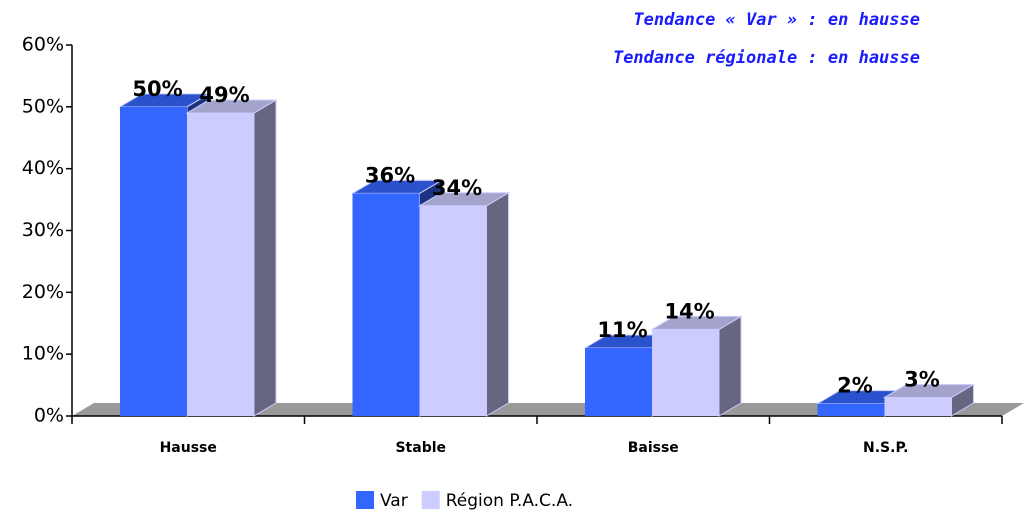 The height and width of the screenshot is (520, 1024). I want to click on x-tick-label: Baisse, so click(653, 448).